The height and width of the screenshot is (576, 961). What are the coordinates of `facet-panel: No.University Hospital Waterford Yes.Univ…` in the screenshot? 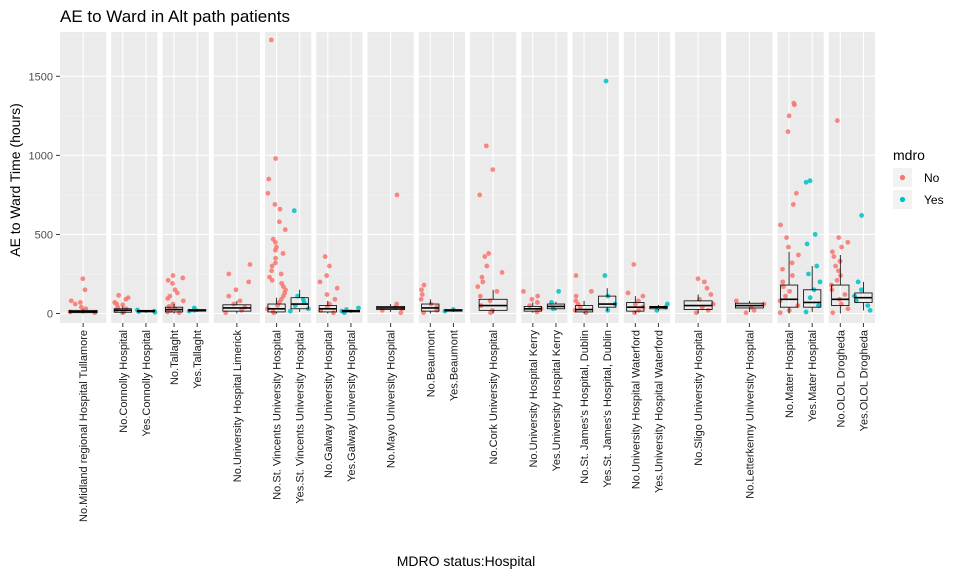 It's located at (646, 262).